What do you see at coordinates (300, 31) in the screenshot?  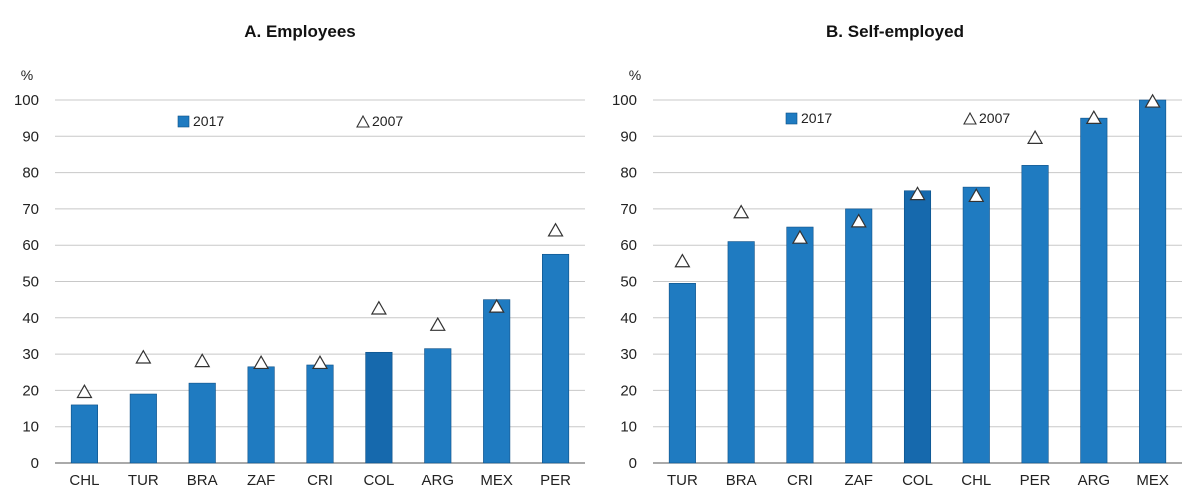 I see `chart-title: A. Employees` at bounding box center [300, 31].